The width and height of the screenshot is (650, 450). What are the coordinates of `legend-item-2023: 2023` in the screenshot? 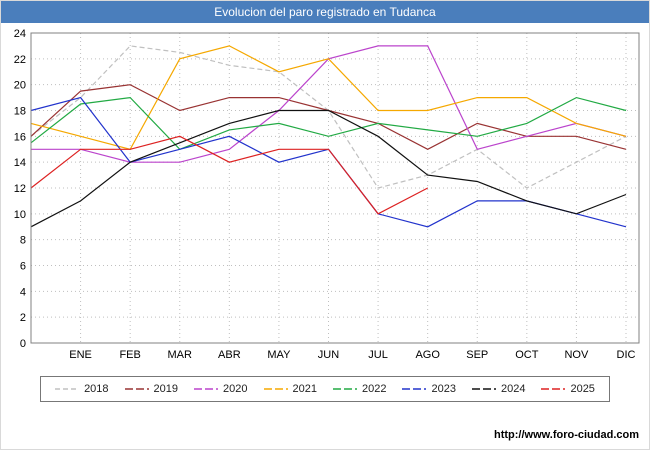 It's located at (429, 389).